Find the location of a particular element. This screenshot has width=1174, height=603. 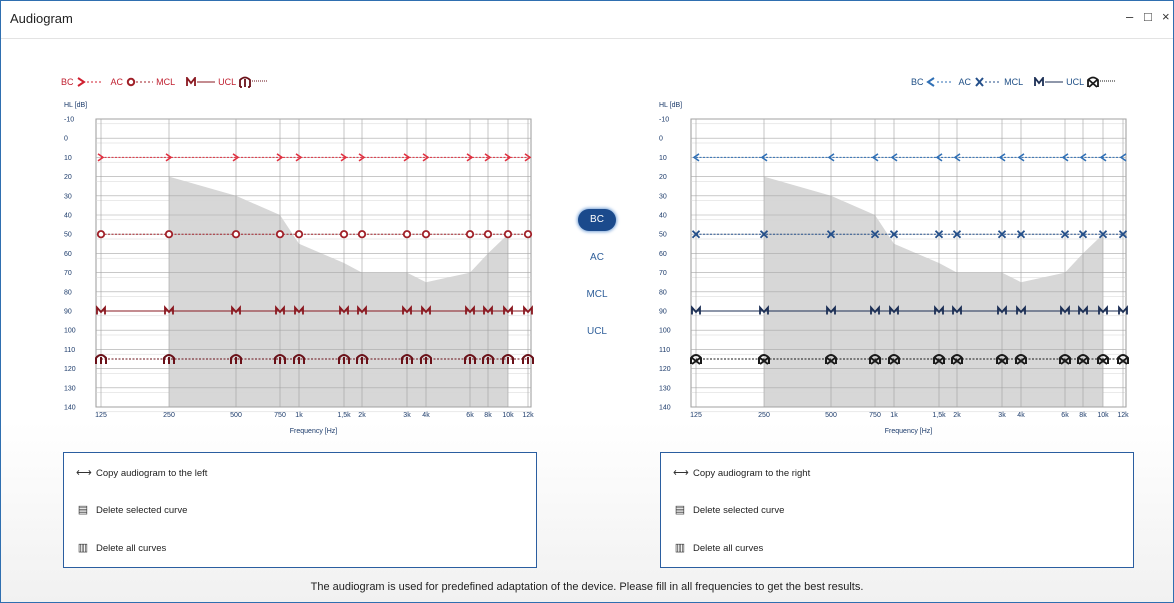

mode-ac-button: AC is located at coordinates (597, 257).